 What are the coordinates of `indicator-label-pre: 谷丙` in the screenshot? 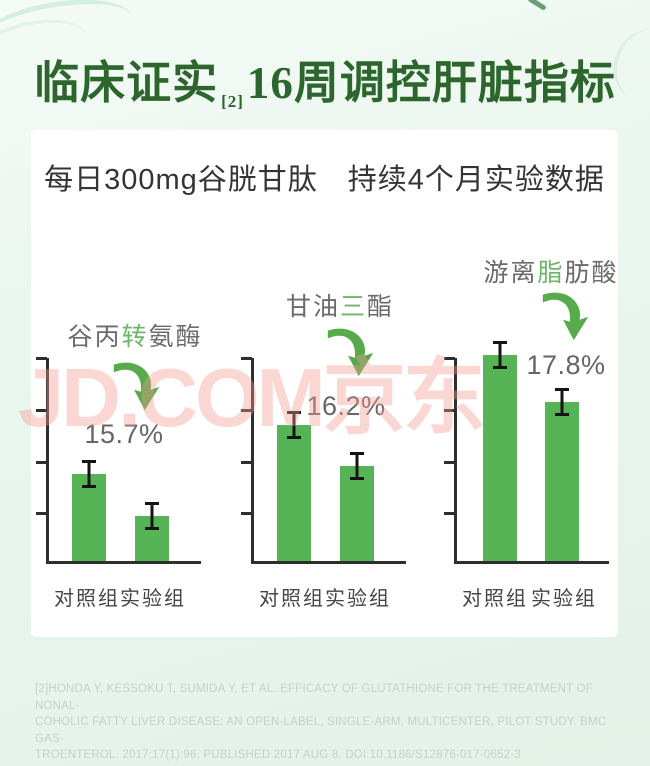 It's located at (94, 337).